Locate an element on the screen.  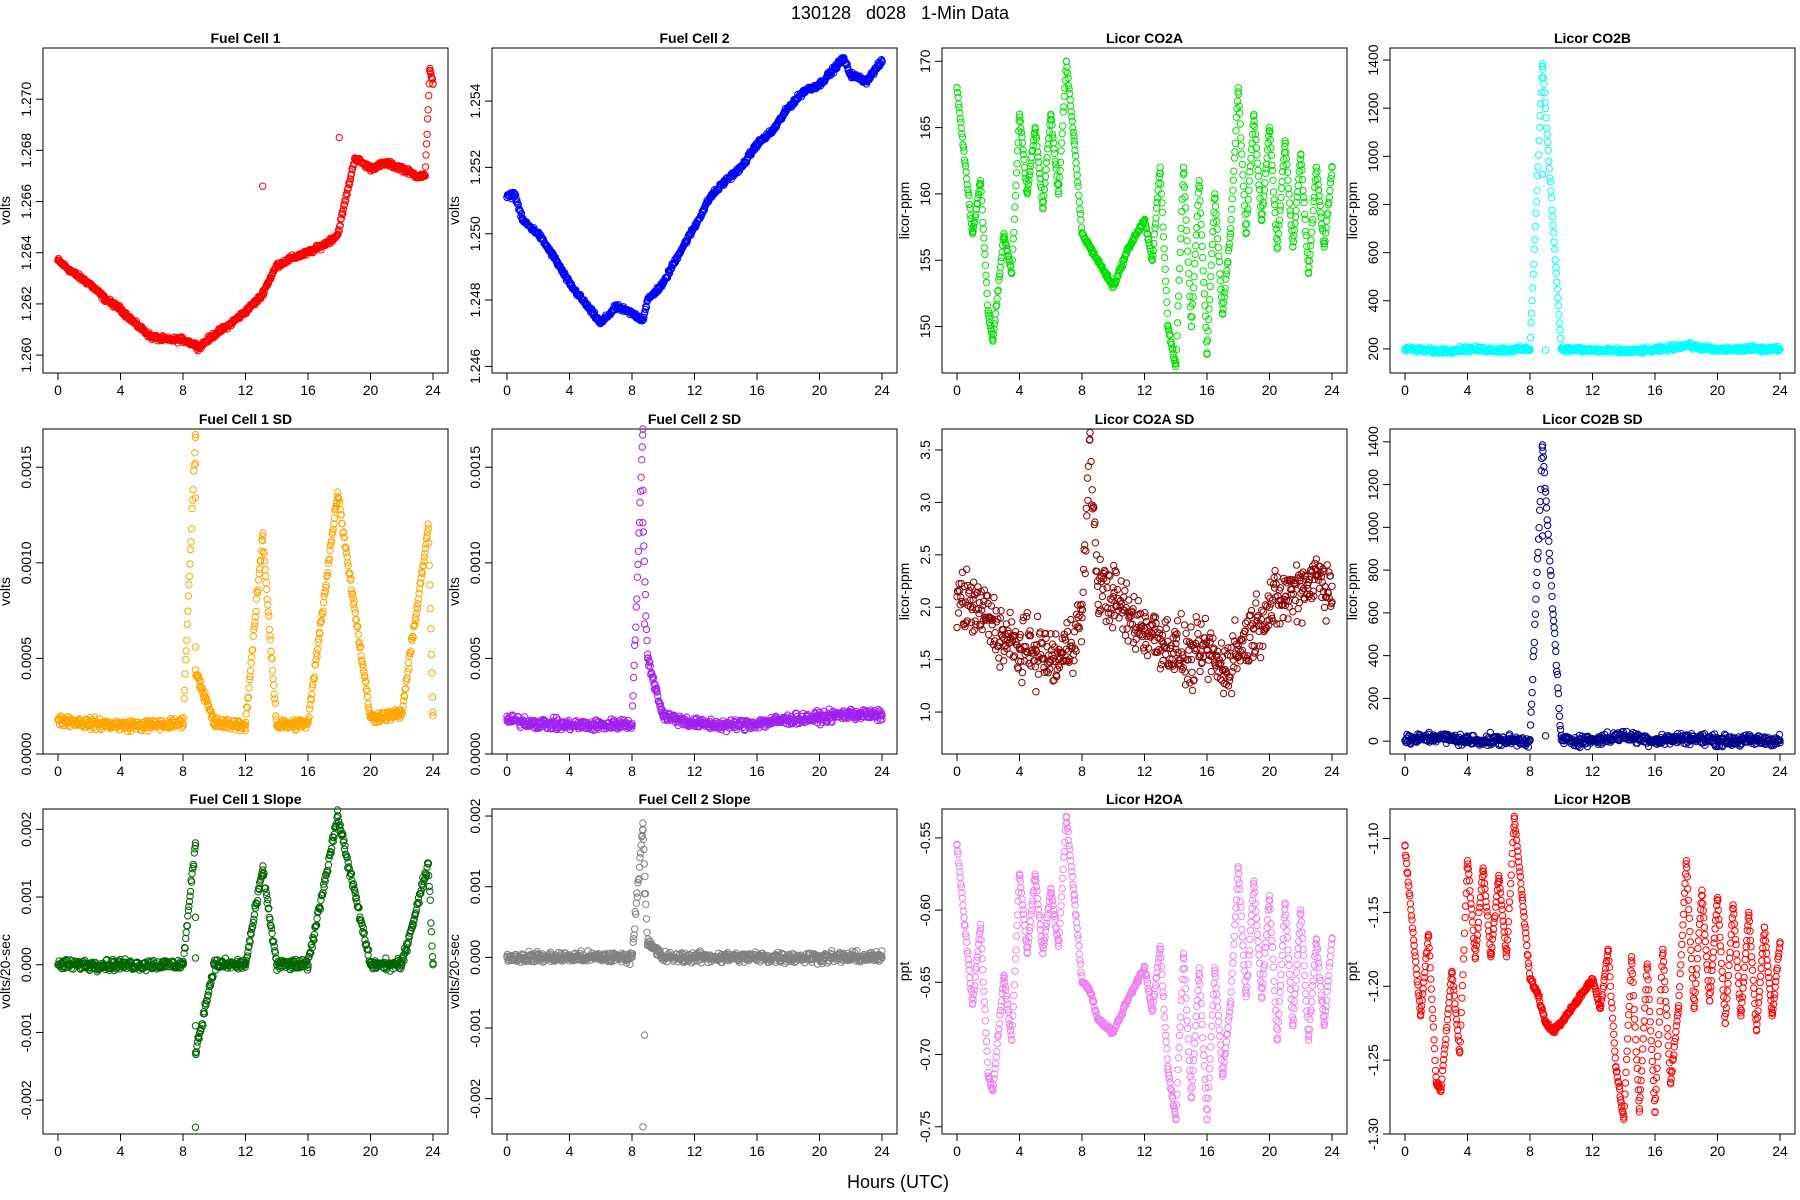
y-tick-label: 1.5 is located at coordinates (925, 660).